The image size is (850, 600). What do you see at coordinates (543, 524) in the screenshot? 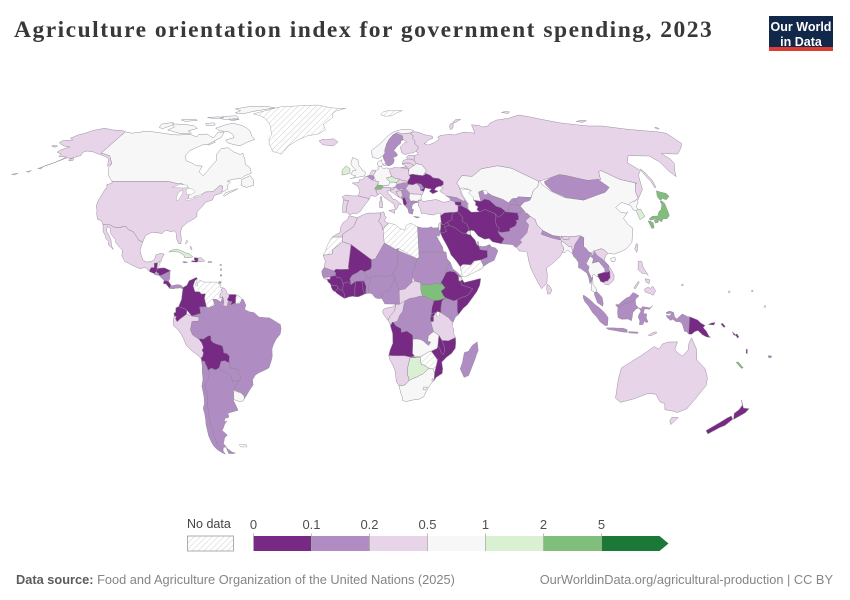
I see `svg-text: 2` at bounding box center [543, 524].